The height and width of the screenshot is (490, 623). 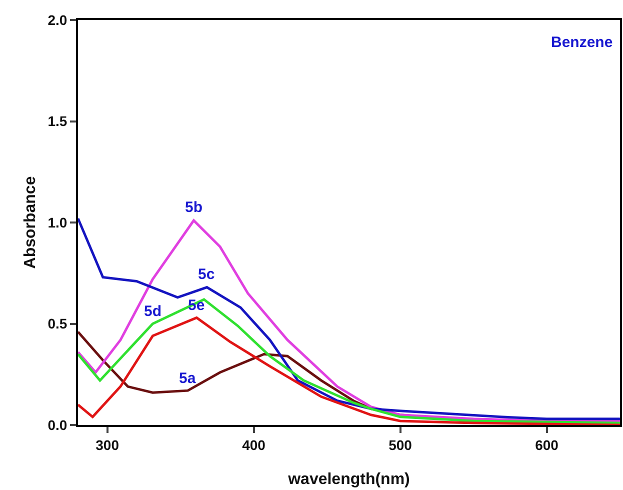 What do you see at coordinates (58, 324) in the screenshot?
I see `y-tick-label: 0.5` at bounding box center [58, 324].